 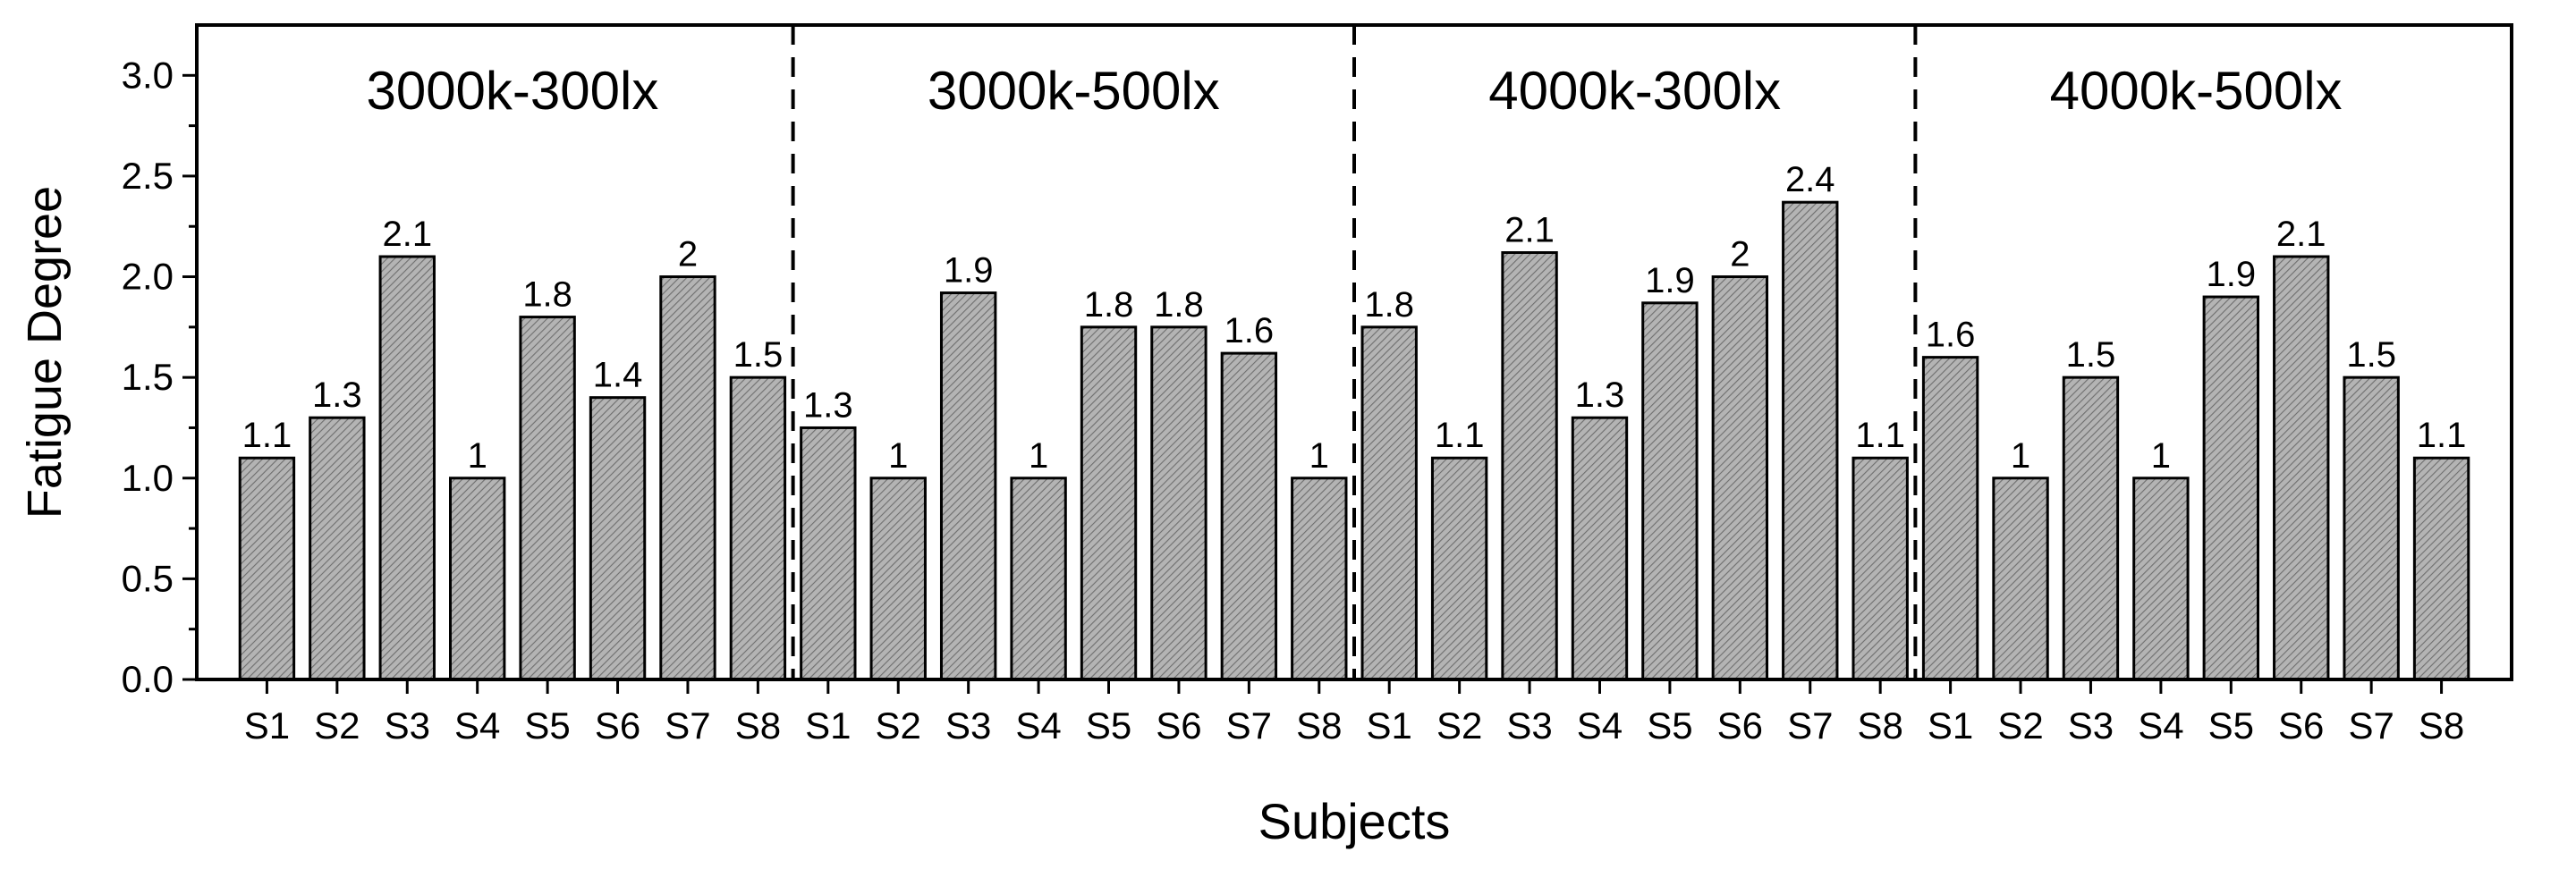 What do you see at coordinates (148, 578) in the screenshot?
I see `y-tick-label: 0.5` at bounding box center [148, 578].